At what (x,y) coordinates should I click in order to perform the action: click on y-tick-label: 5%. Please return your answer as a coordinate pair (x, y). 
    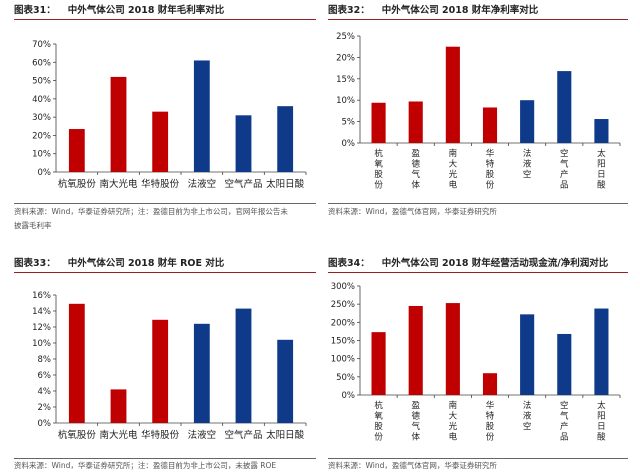
    Looking at the image, I should click on (349, 123).